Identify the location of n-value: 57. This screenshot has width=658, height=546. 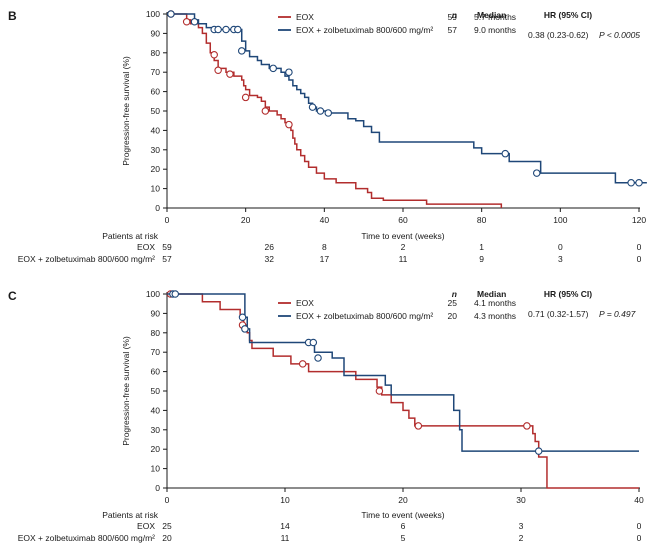
(453, 30).